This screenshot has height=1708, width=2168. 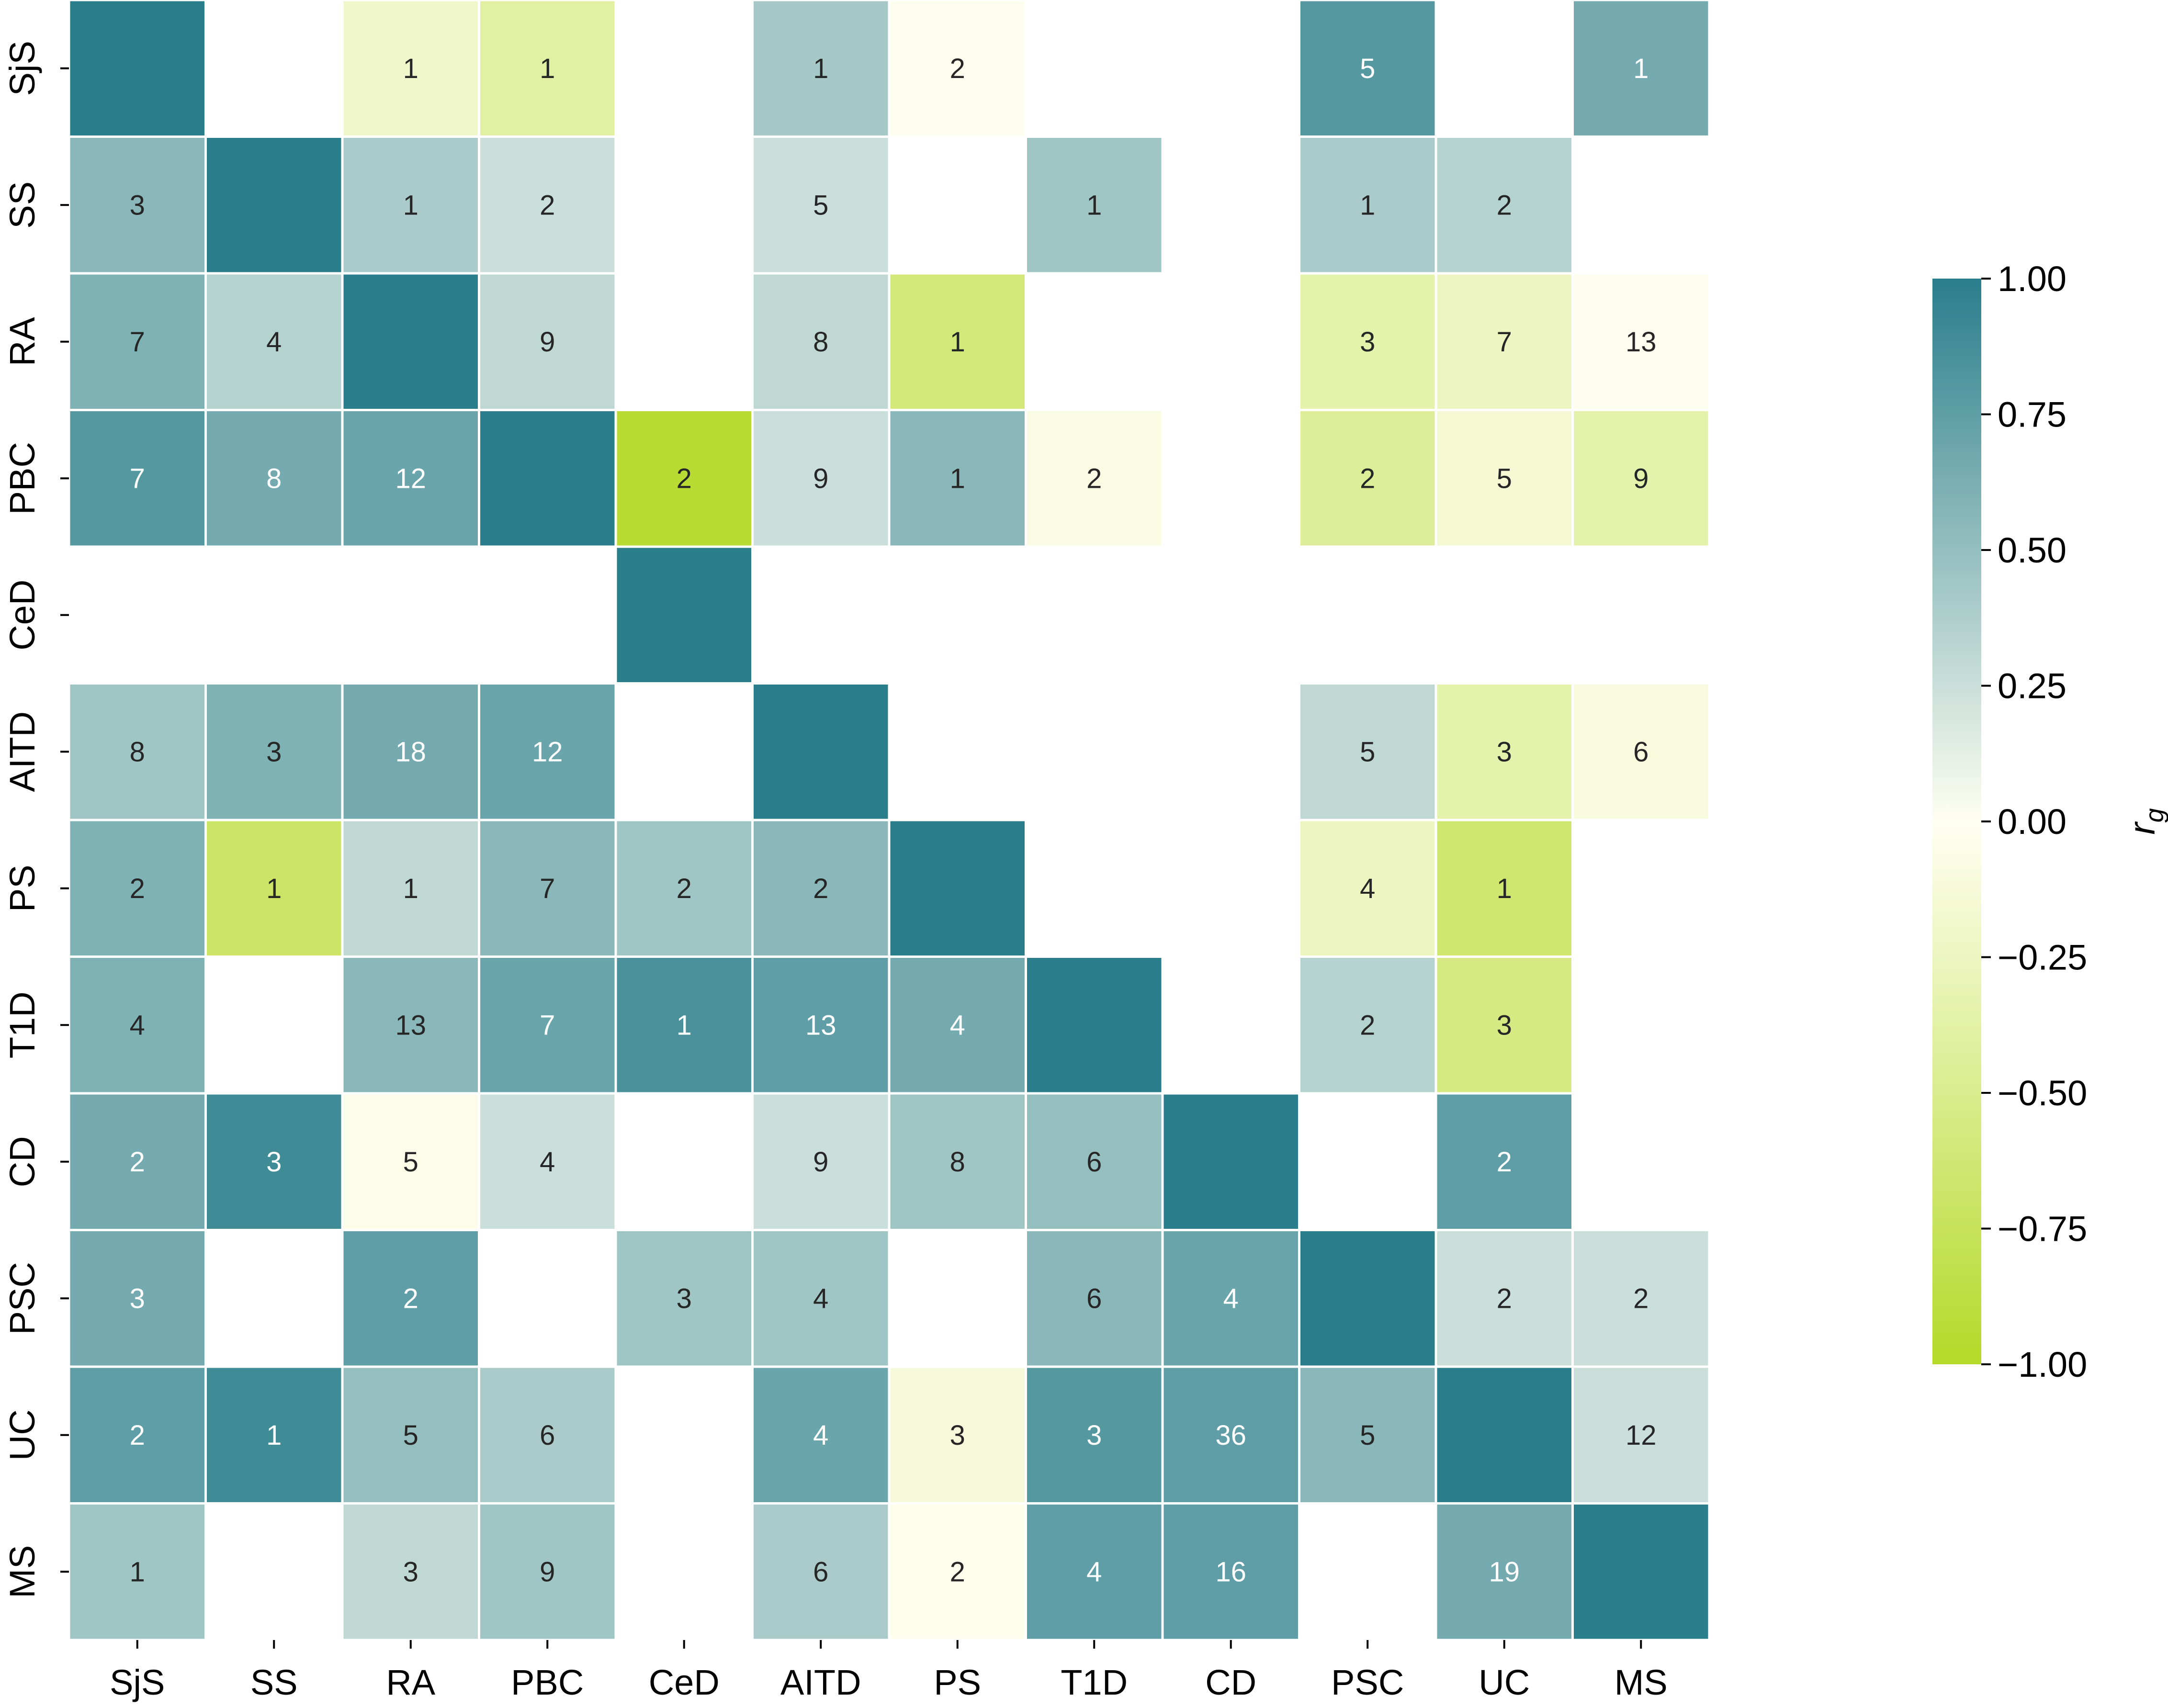 I want to click on heatmap-cell-RA-RA, so click(x=411, y=342).